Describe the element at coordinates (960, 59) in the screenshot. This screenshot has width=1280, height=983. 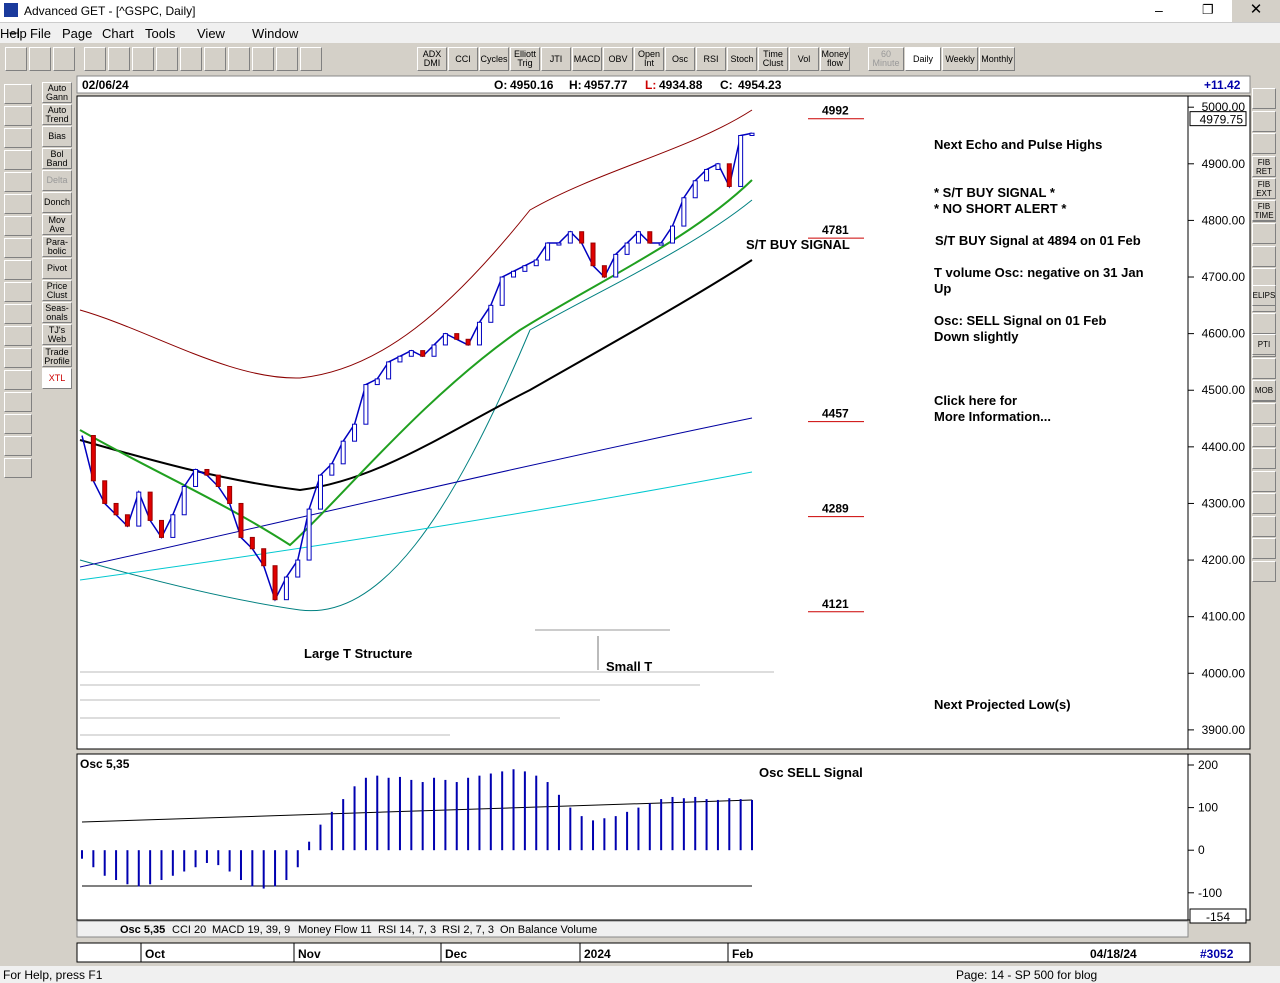
I see `period-button: Weekly` at that location.